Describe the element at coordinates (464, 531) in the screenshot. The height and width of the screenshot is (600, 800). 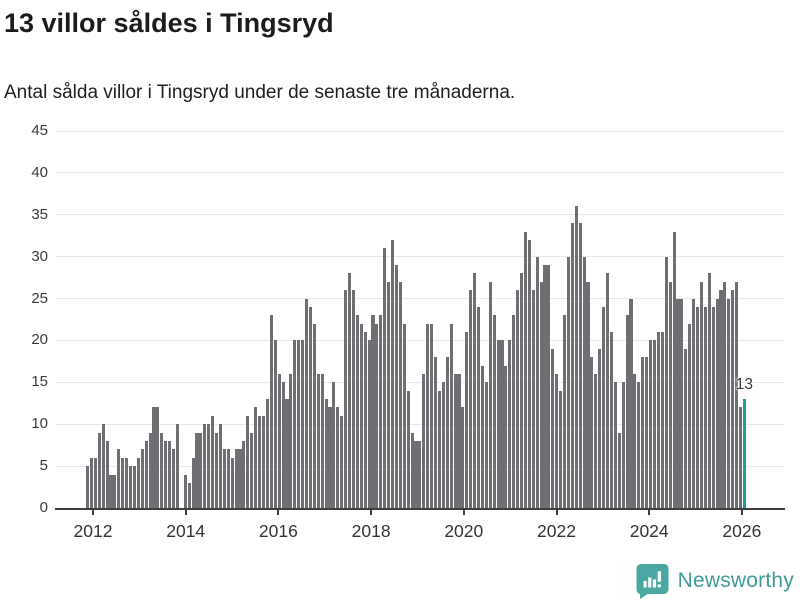
I see `x-tick-label: 2020` at that location.